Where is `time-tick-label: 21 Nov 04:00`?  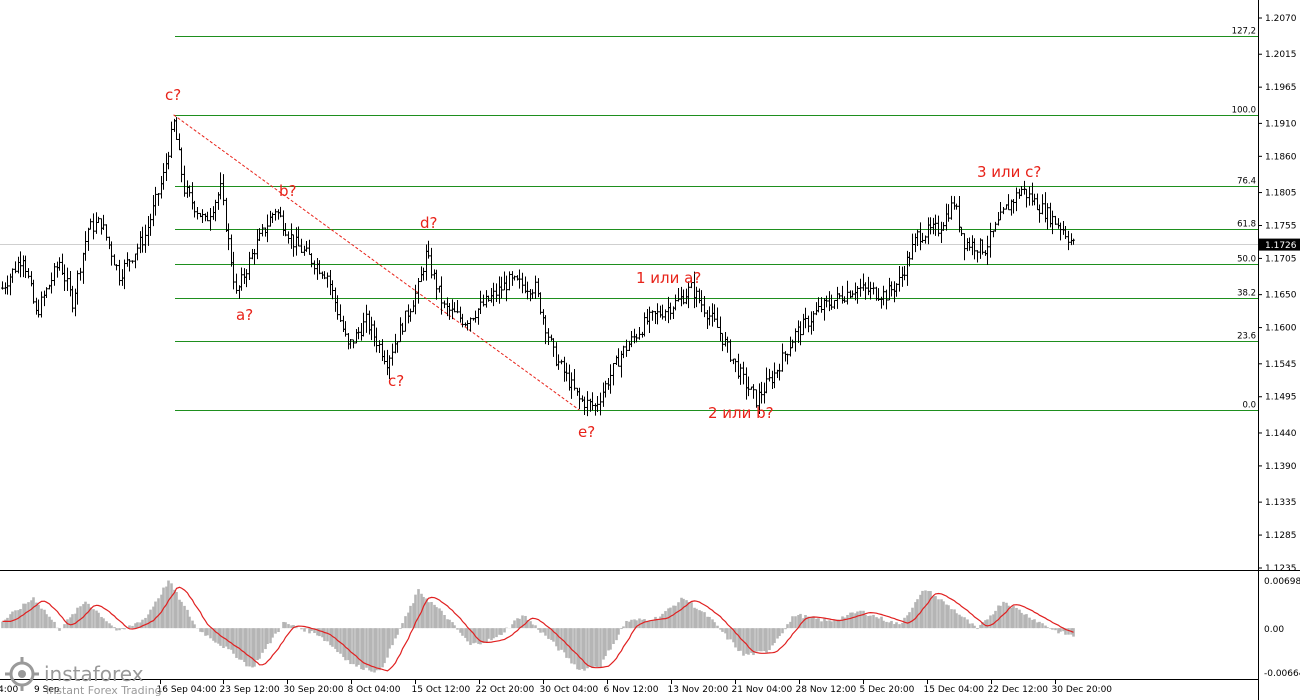 time-tick-label: 21 Nov 04:00 is located at coordinates (762, 690).